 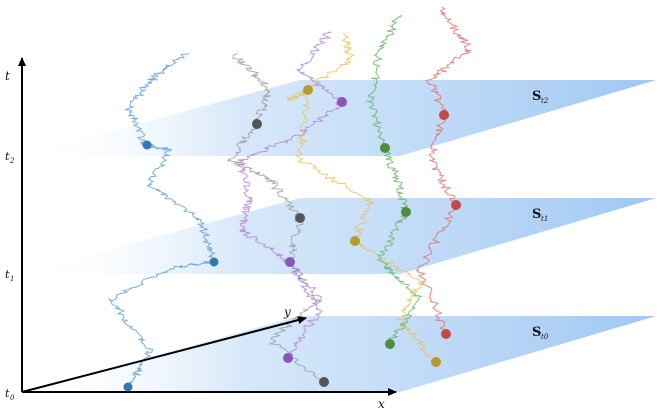 What do you see at coordinates (446, 334) in the screenshot?
I see `particle-dot-6-t0` at bounding box center [446, 334].